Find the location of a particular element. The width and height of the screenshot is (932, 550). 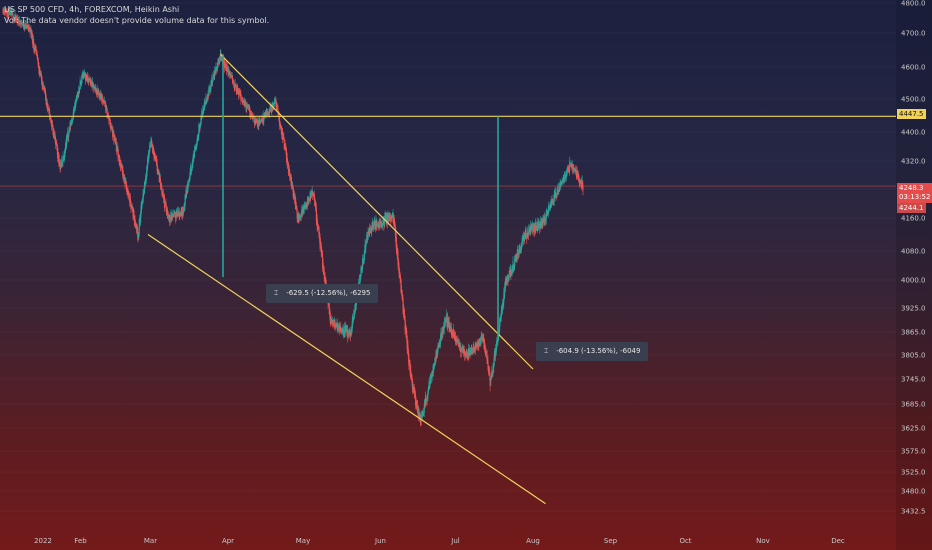

y-tick-label: 3525.0 is located at coordinates (913, 473).